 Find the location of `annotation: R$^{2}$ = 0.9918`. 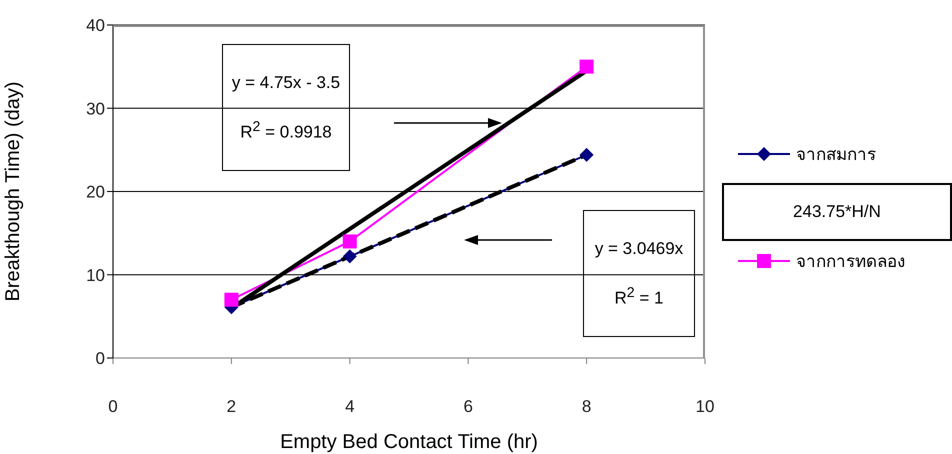

annotation: R$^{2}$ = 0.9918 is located at coordinates (286, 130).